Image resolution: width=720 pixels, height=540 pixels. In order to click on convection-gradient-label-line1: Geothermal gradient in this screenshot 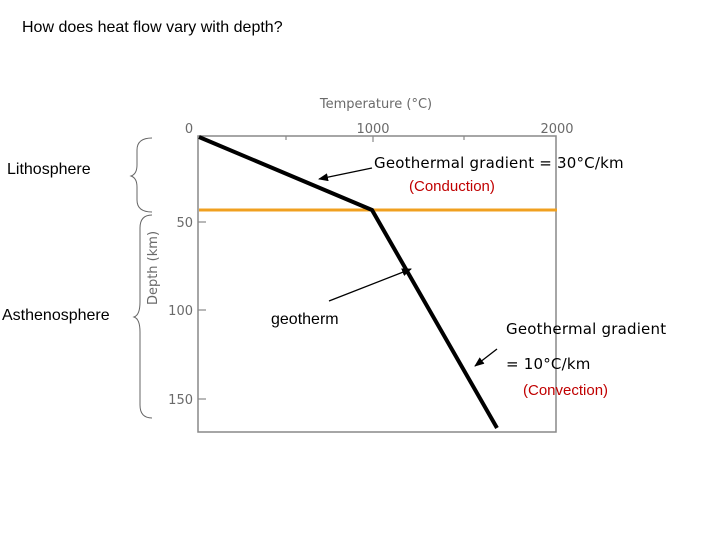, I will do `click(586, 329)`.